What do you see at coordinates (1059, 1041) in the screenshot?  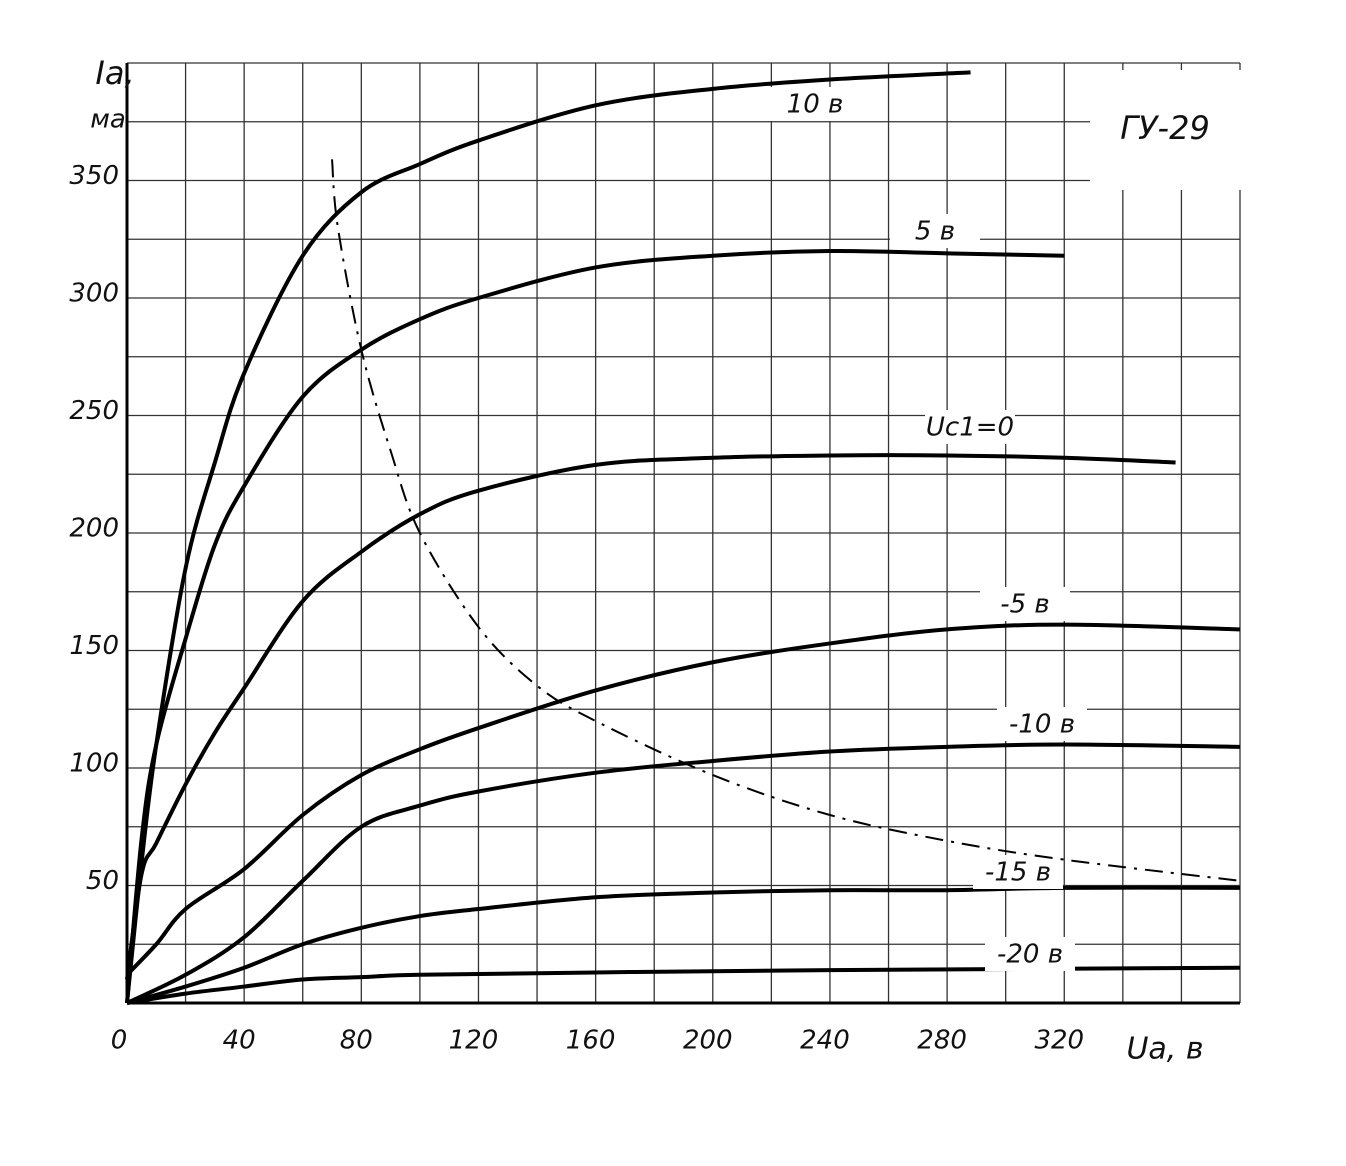 I see `x-tick-label: 320` at bounding box center [1059, 1041].